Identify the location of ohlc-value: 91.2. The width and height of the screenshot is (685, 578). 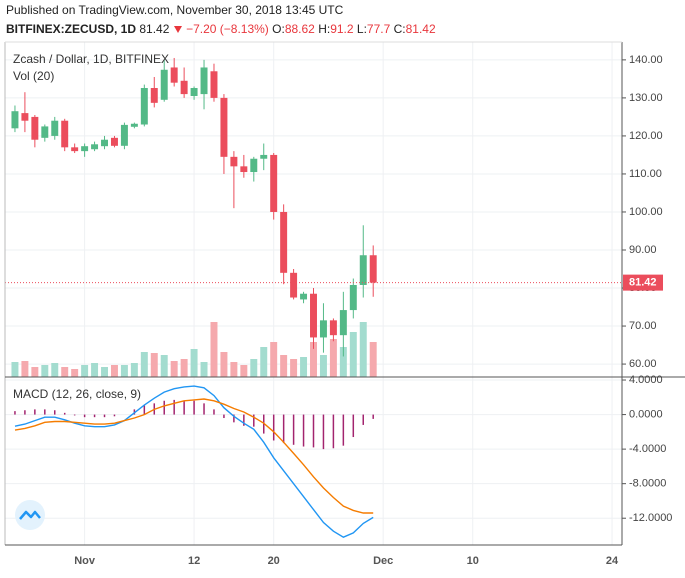
(342, 29).